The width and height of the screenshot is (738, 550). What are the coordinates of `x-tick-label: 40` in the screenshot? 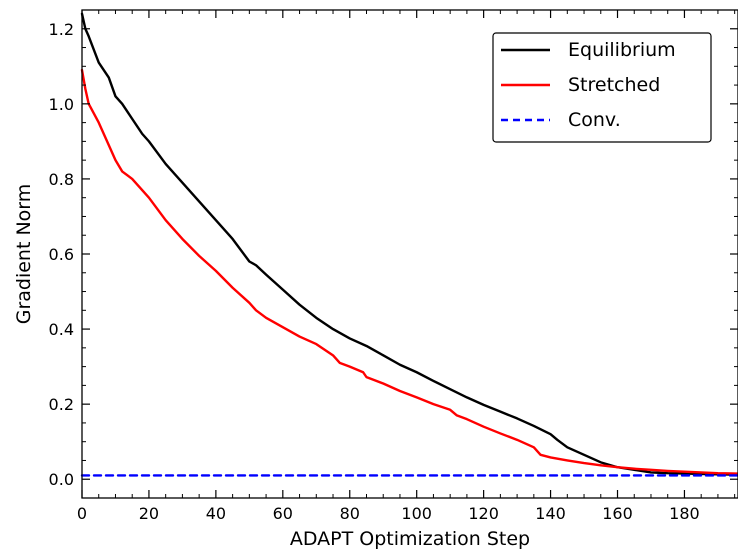 It's located at (216, 513).